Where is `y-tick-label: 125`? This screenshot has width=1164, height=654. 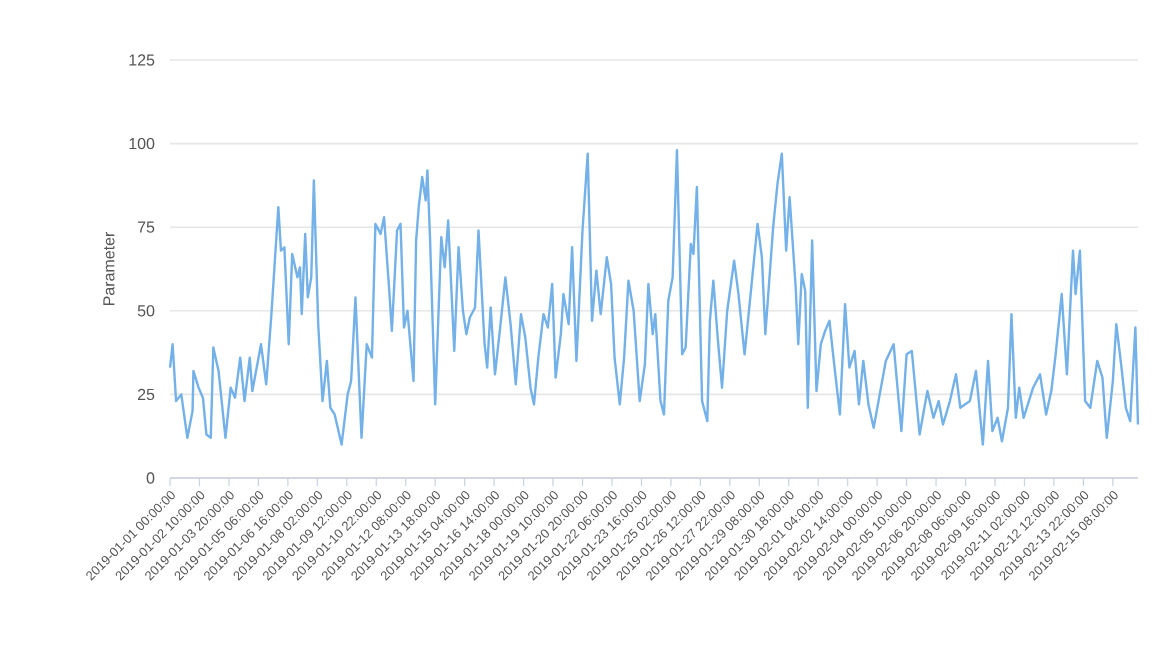
y-tick-label: 125 is located at coordinates (142, 60).